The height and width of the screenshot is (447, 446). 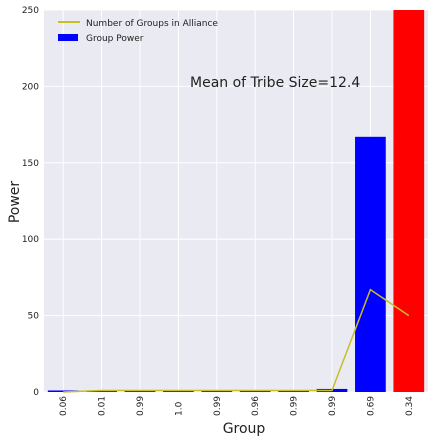 What do you see at coordinates (103, 406) in the screenshot?
I see `x-tick-label: 0.01` at bounding box center [103, 406].